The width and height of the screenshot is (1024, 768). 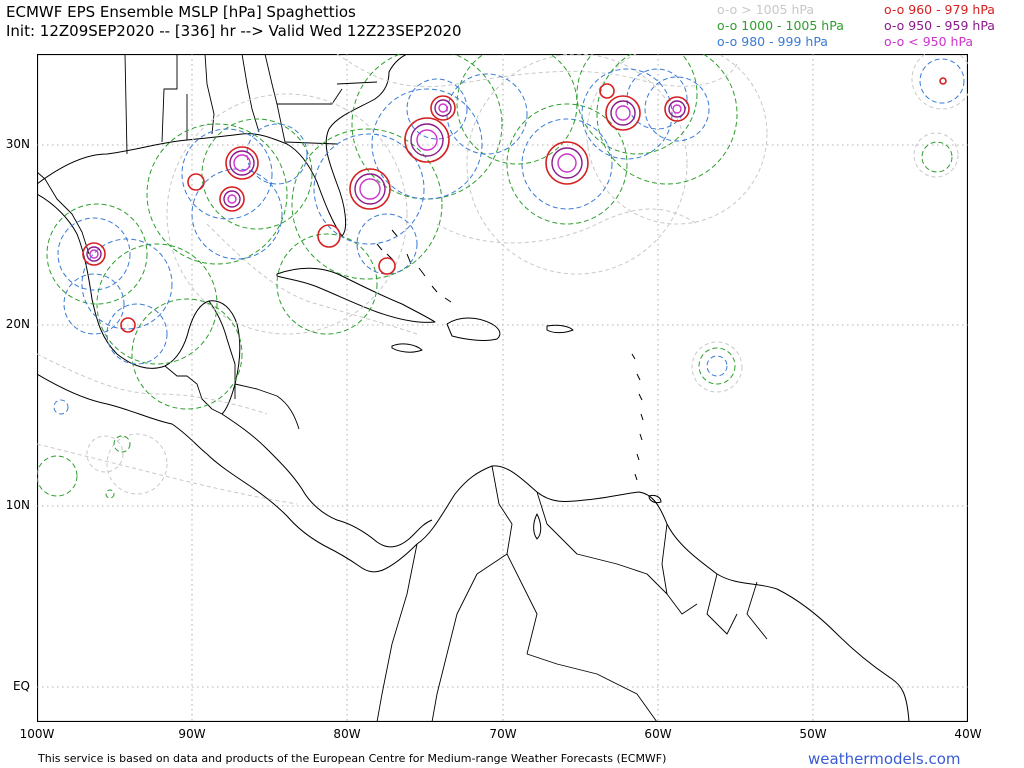 What do you see at coordinates (21, 686) in the screenshot?
I see `lat-label-eq: EQ` at bounding box center [21, 686].